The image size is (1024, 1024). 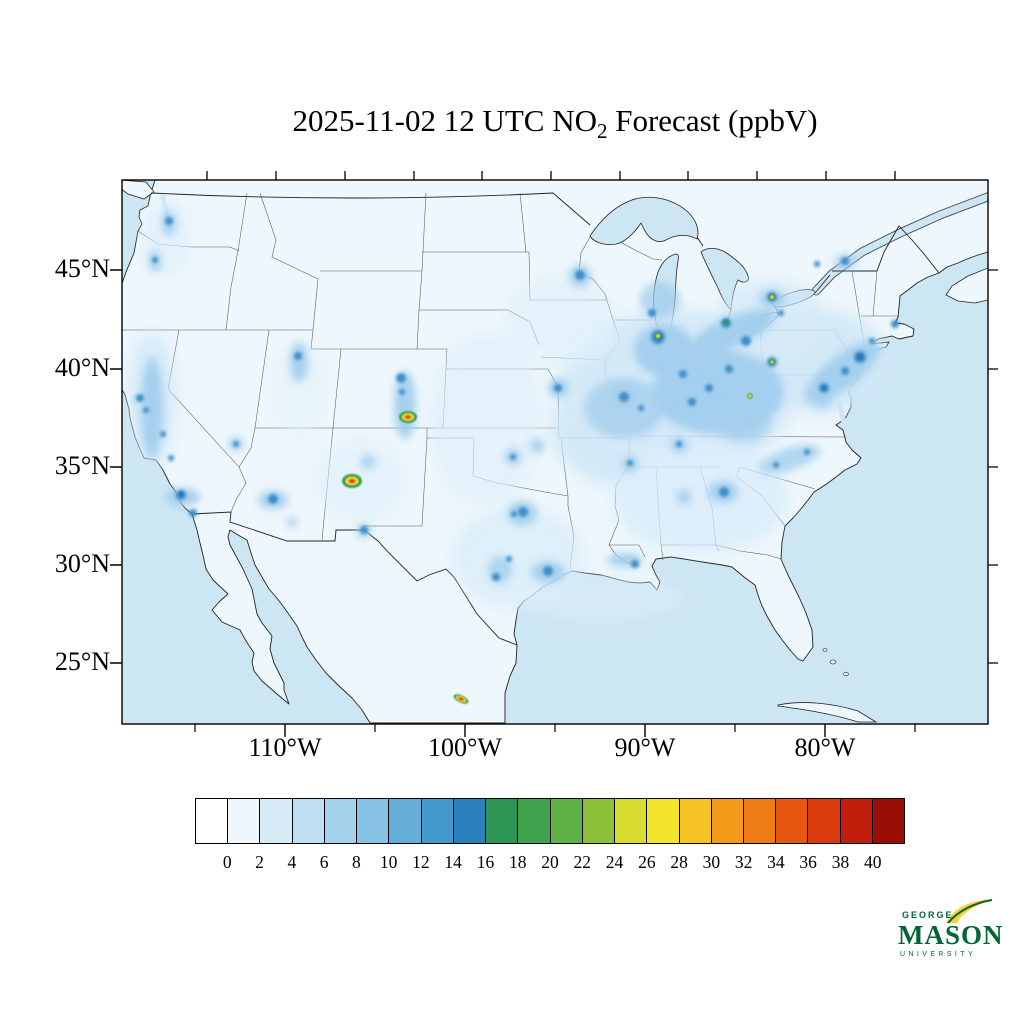 I want to click on colorbar-tick-label: 32, so click(x=743, y=862).